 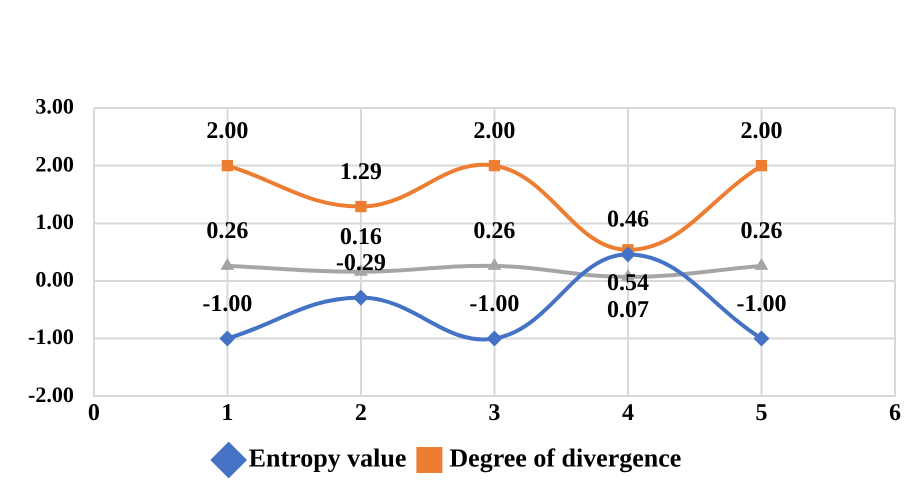 What do you see at coordinates (227, 413) in the screenshot?
I see `x-tick-label: 1` at bounding box center [227, 413].